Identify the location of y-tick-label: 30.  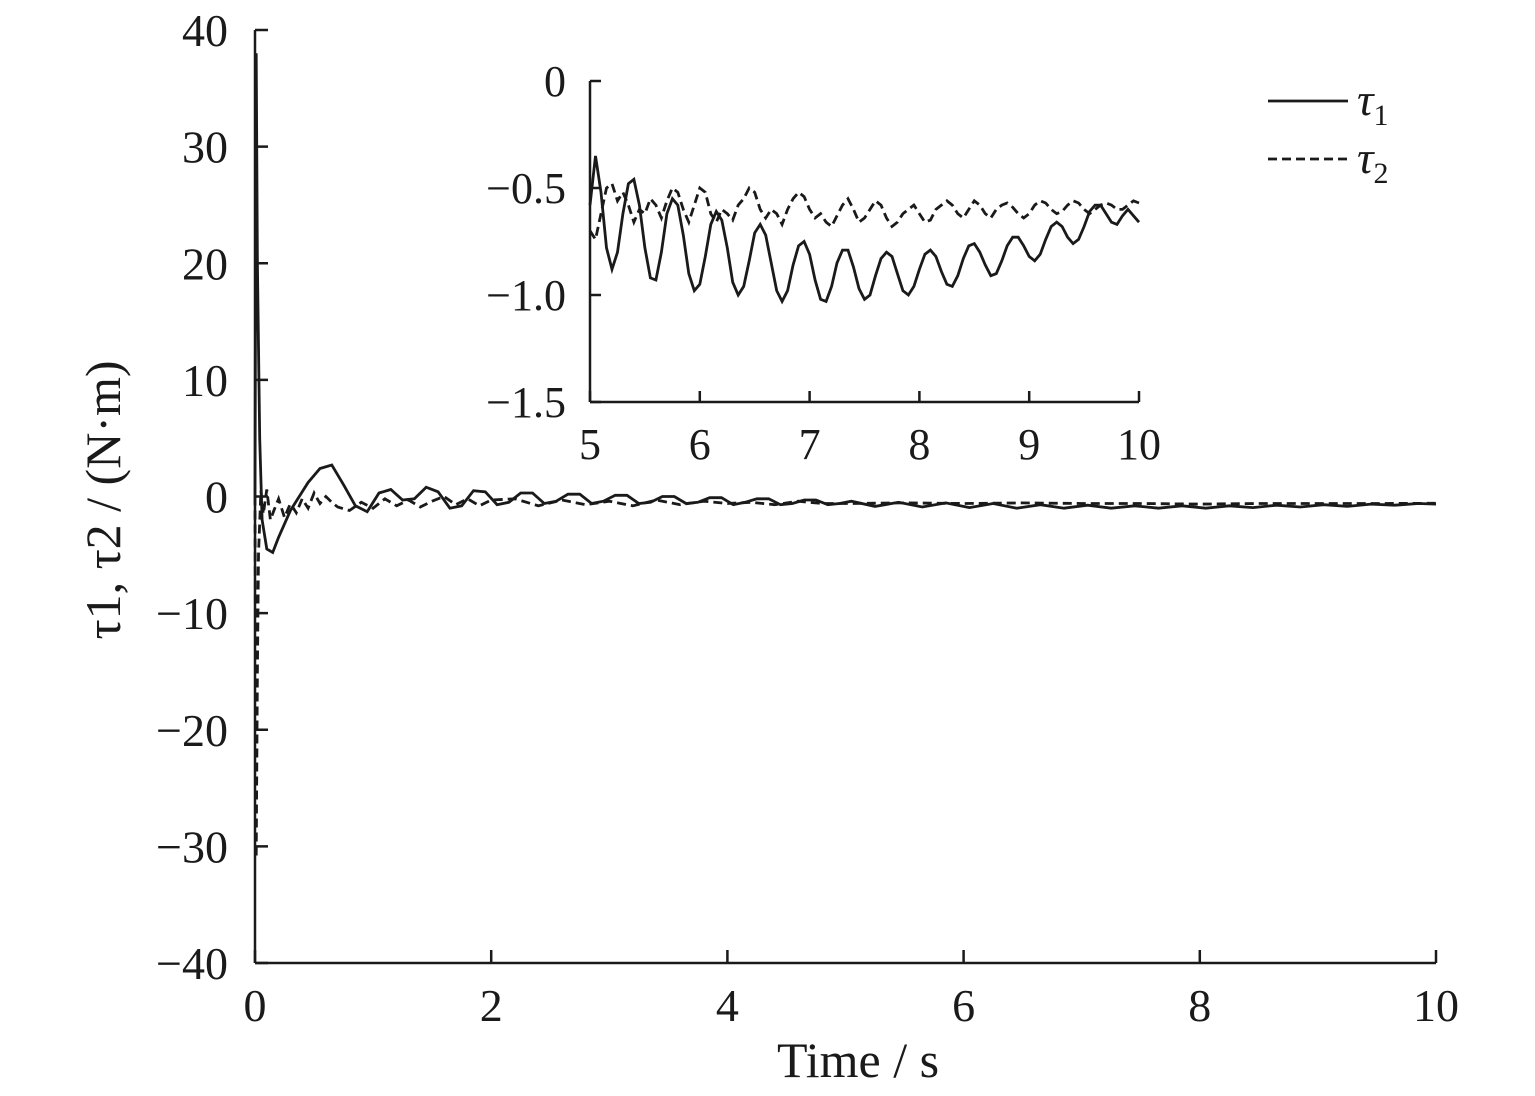
(205, 147).